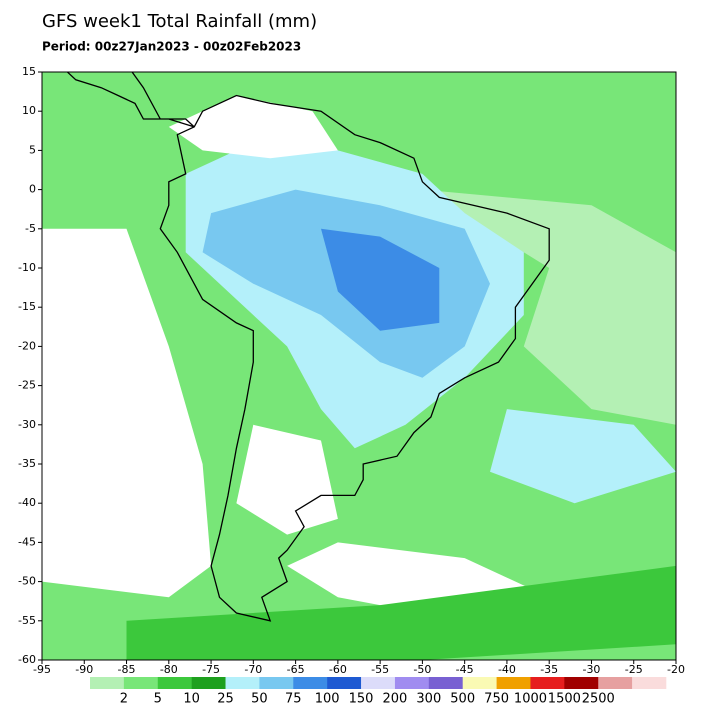 This screenshot has width=721, height=721. I want to click on x-tick-label: -30, so click(591, 669).